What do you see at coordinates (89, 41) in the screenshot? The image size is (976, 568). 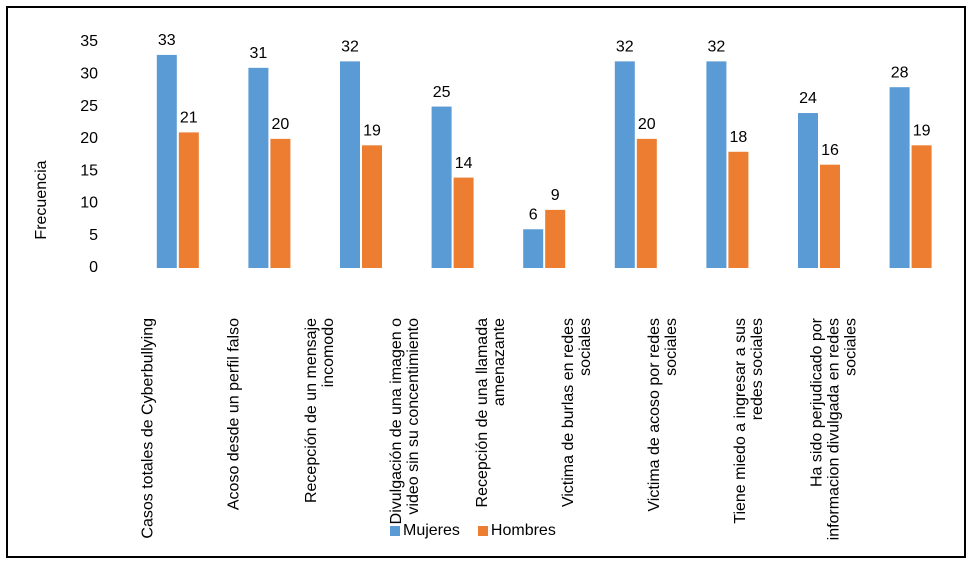 I see `y-tick-label: 35` at bounding box center [89, 41].